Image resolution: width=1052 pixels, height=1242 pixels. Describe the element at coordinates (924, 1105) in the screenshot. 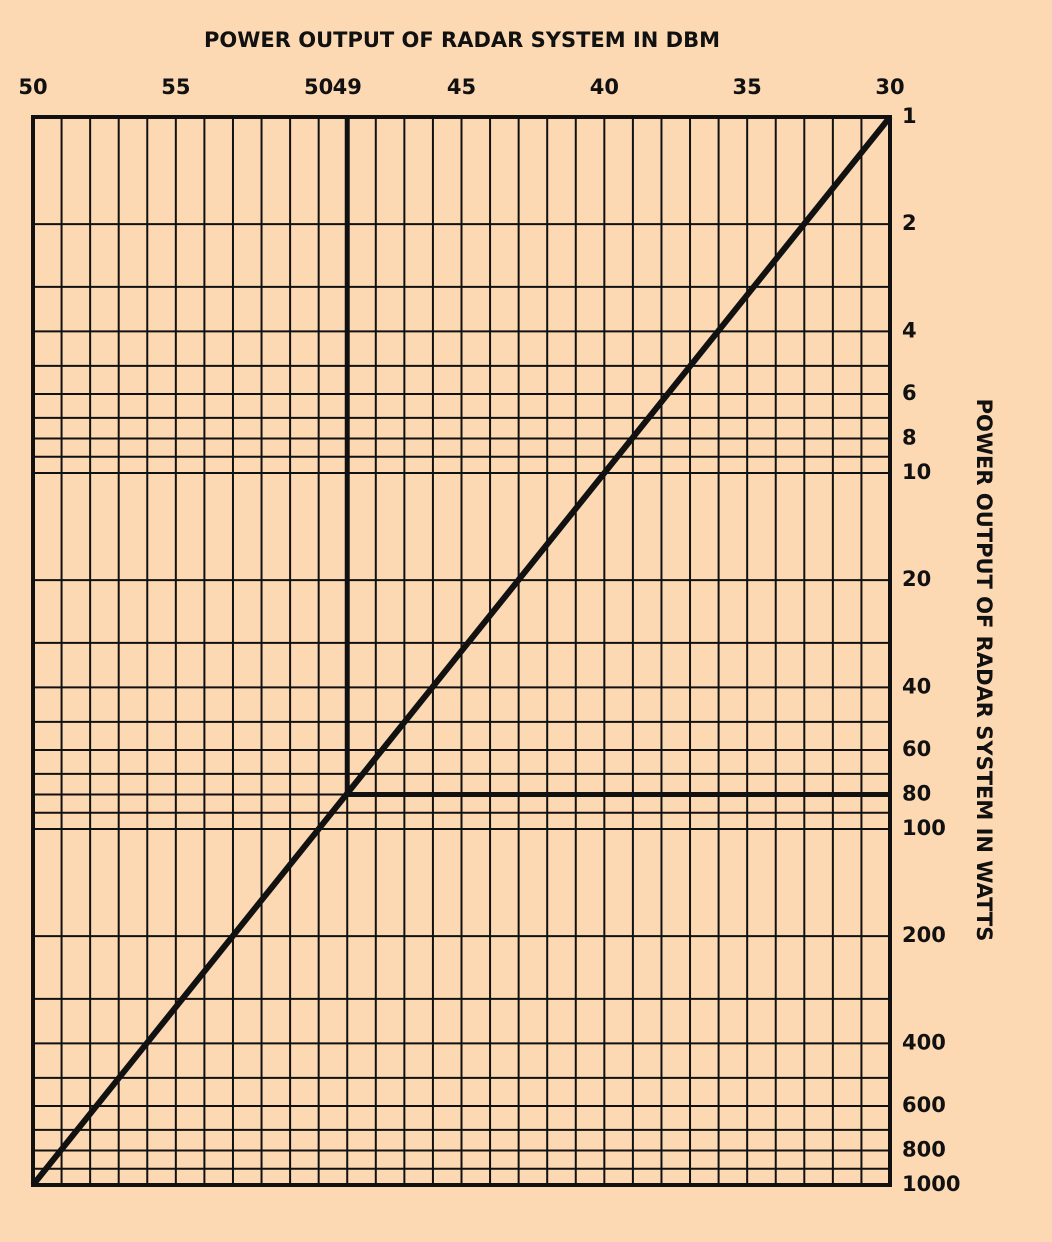

I see `y-tick-label: 600` at that location.